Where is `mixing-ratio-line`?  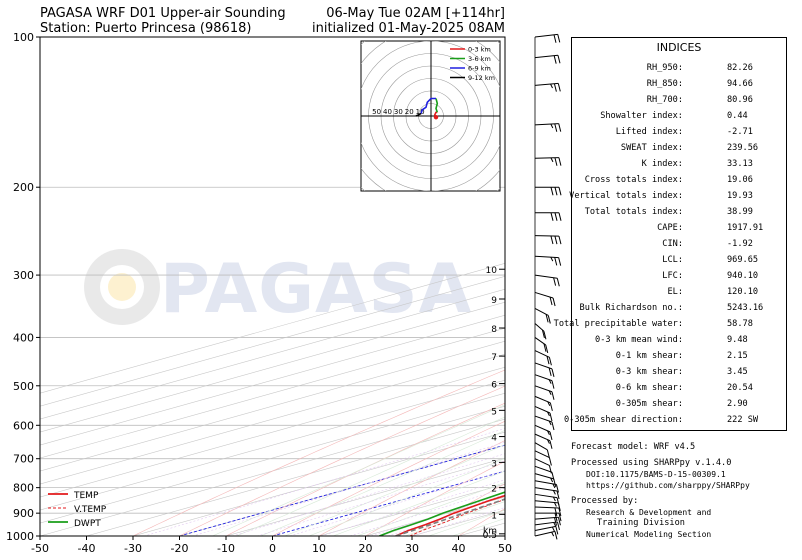
mixing-ratio-line is located at coordinates (324, 482).